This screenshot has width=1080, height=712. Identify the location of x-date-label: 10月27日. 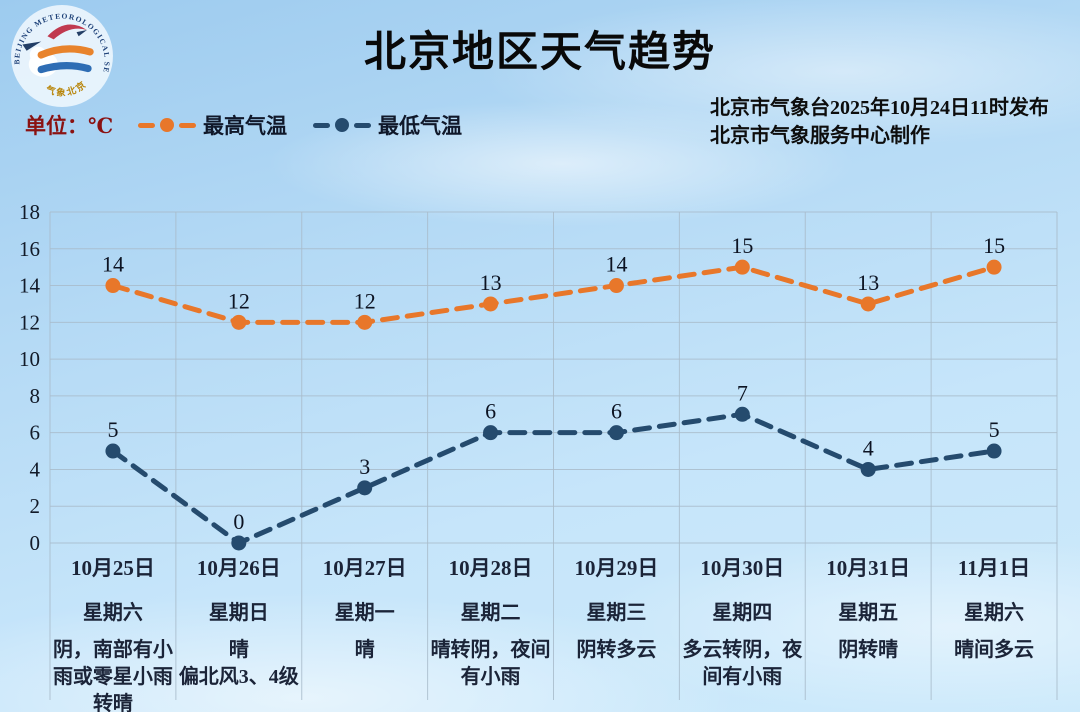
(364, 568).